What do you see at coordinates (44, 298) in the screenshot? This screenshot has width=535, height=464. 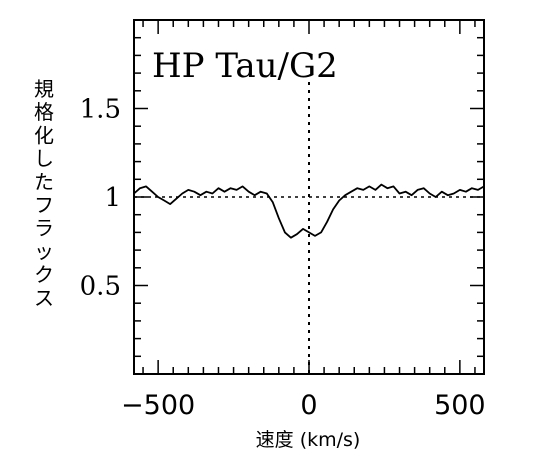 I see `y-axis-label-char: ス` at bounding box center [44, 298].